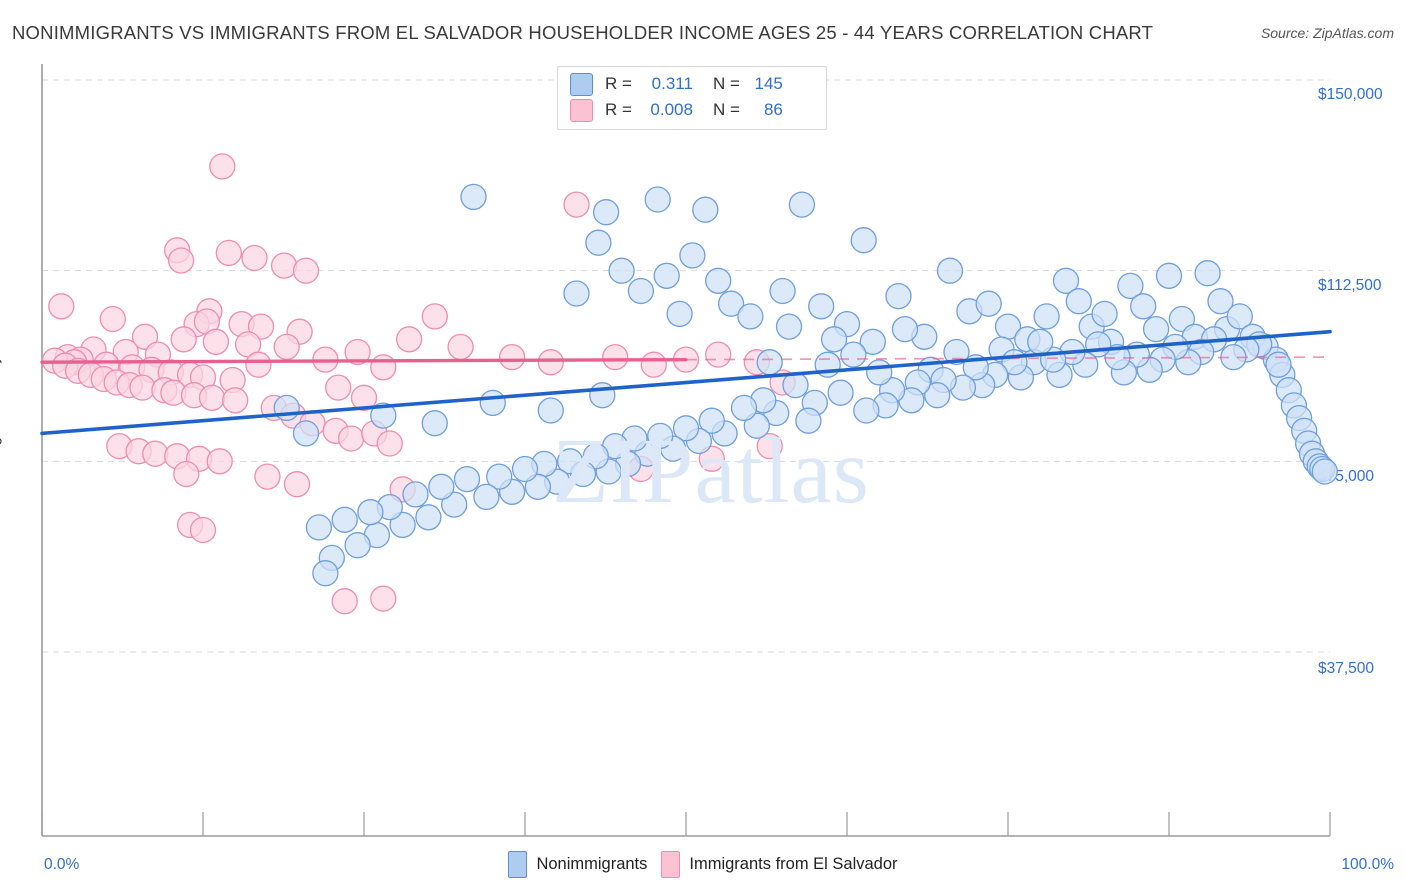 The width and height of the screenshot is (1406, 892). What do you see at coordinates (773, 109) in the screenshot?
I see `n-value: 86` at bounding box center [773, 109].